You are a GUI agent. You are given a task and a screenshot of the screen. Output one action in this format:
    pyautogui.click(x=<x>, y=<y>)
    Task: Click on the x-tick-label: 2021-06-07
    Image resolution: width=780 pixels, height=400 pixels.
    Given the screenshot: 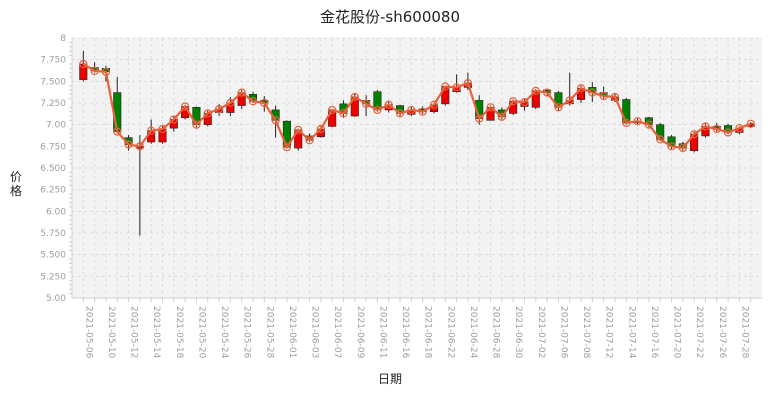 What is the action you would take?
    pyautogui.click(x=337, y=332)
    